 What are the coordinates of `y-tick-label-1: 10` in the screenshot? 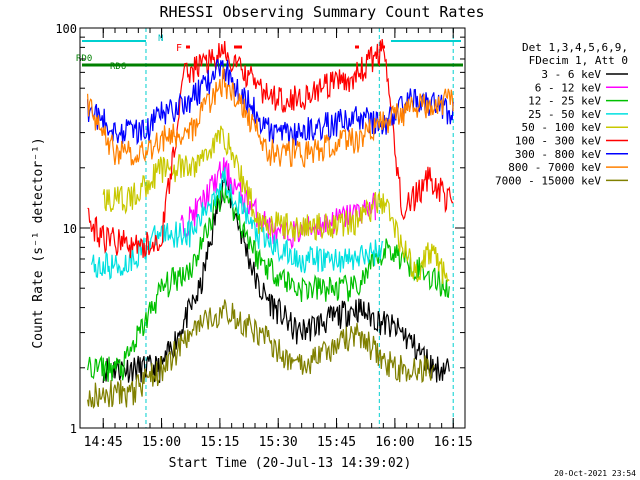 It's located at (70, 229).